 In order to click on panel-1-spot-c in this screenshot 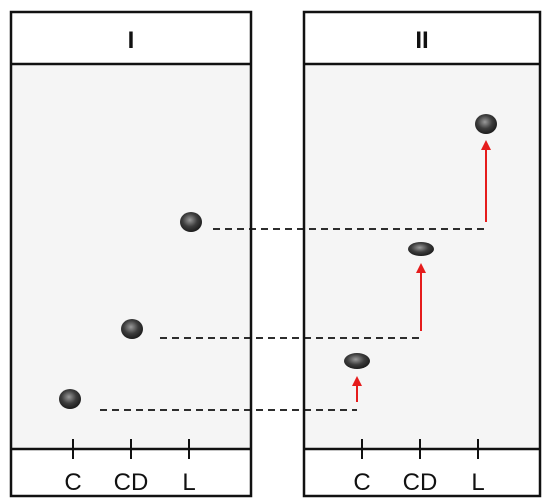, I will do `click(70, 399)`.